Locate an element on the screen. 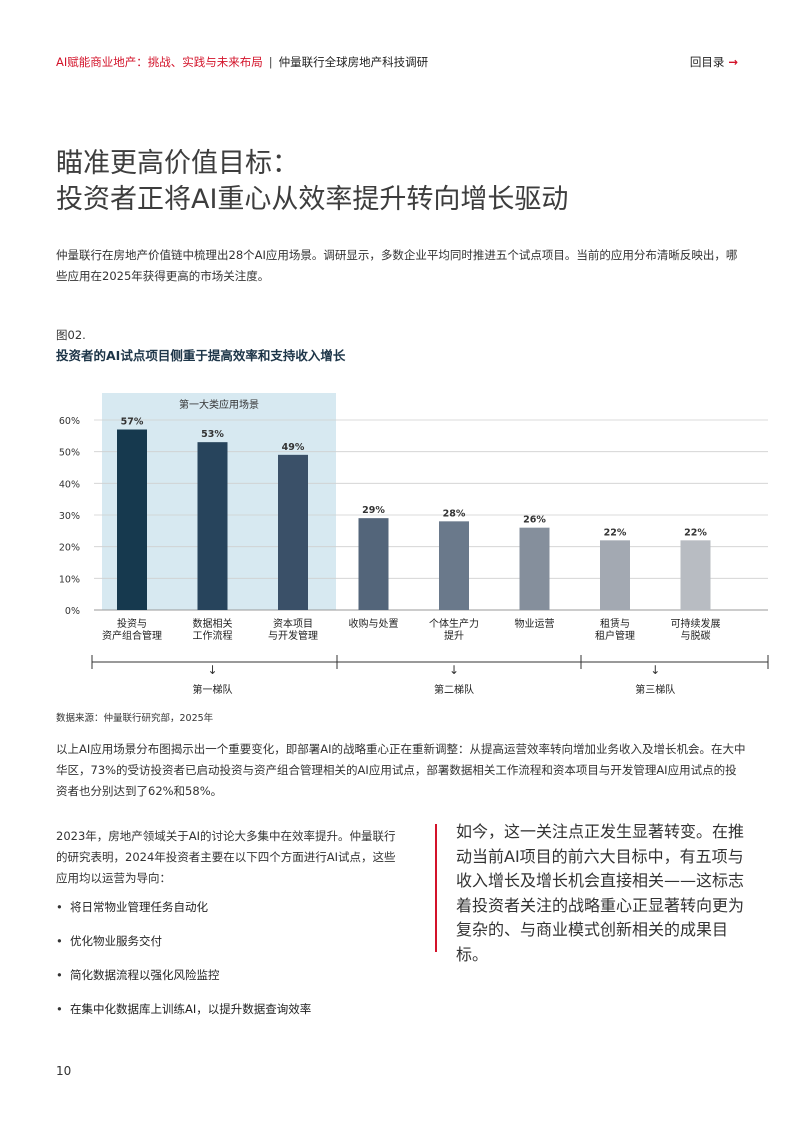  data-label: 29% is located at coordinates (373, 510).